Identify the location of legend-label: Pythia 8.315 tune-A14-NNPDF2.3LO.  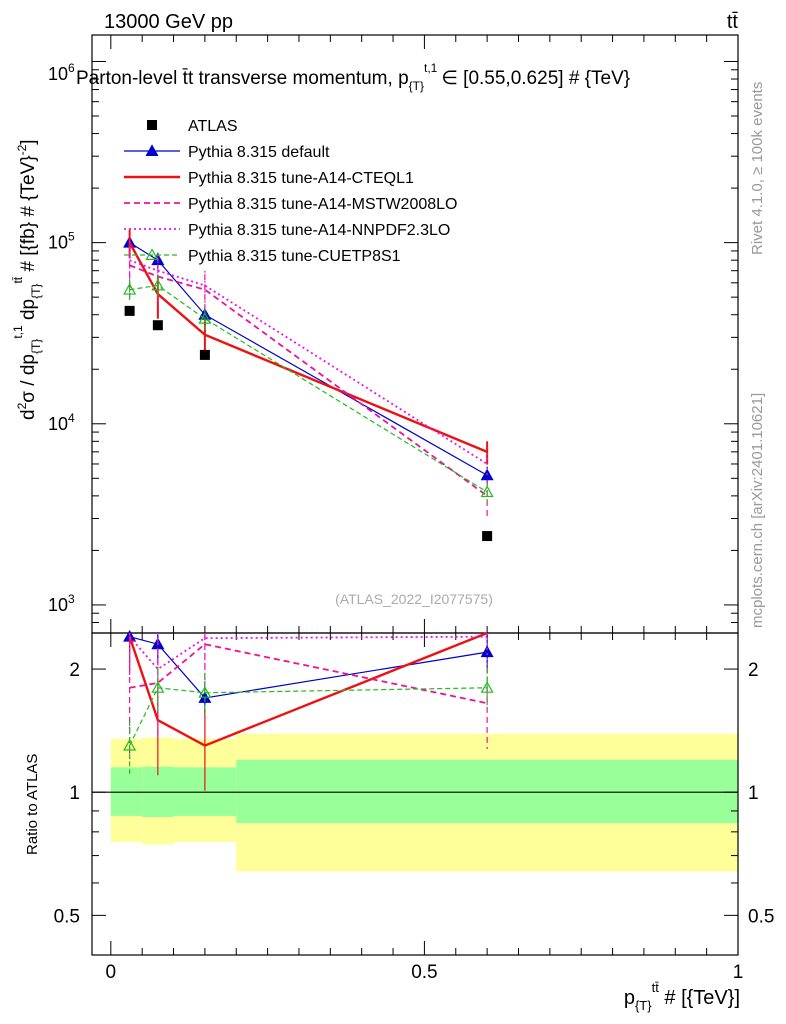
(319, 230).